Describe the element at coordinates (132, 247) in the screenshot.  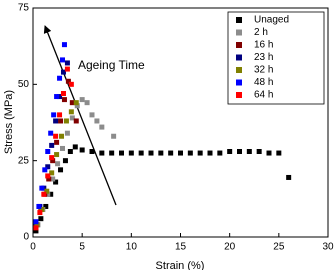
I see `x-tick-label: 10` at that location.